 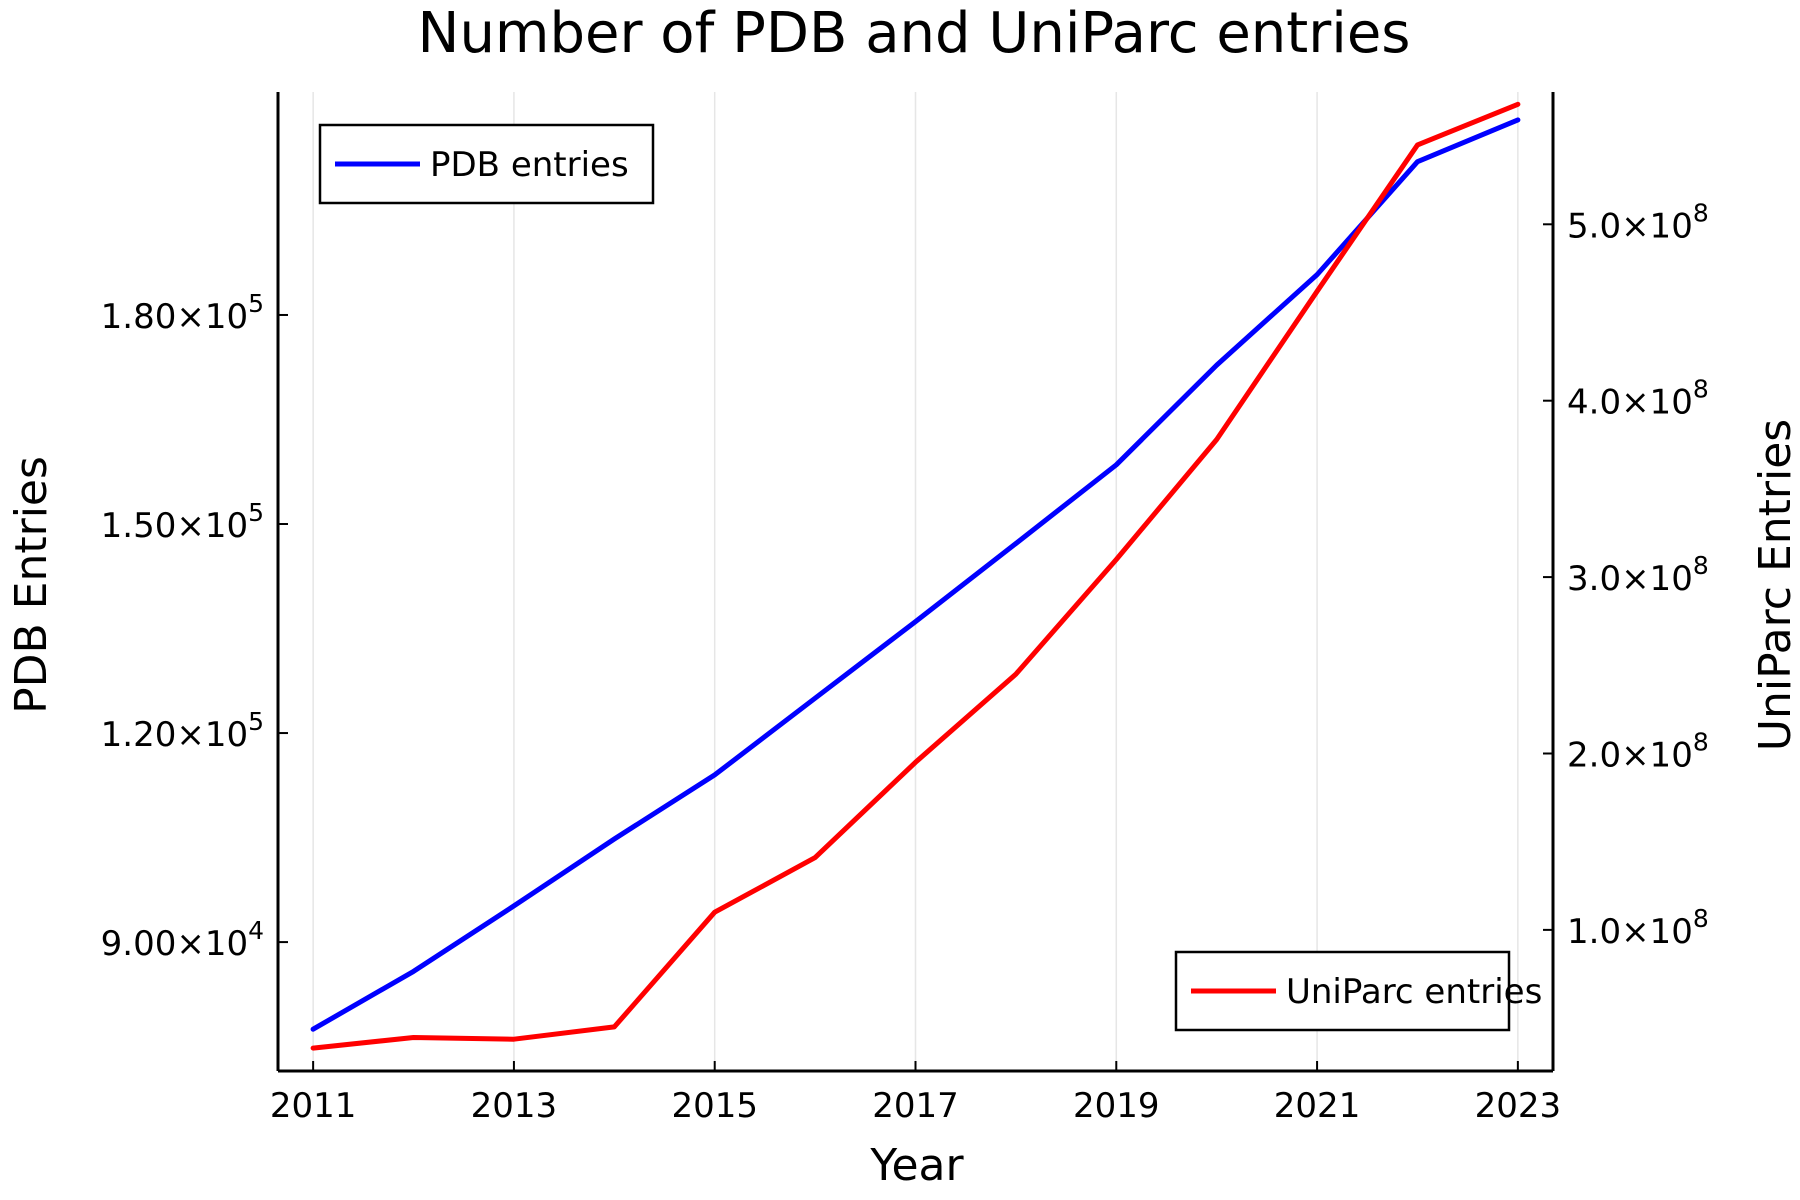 I want to click on y-right-tick-label: 5.0×10⁸, so click(x=1638, y=222).